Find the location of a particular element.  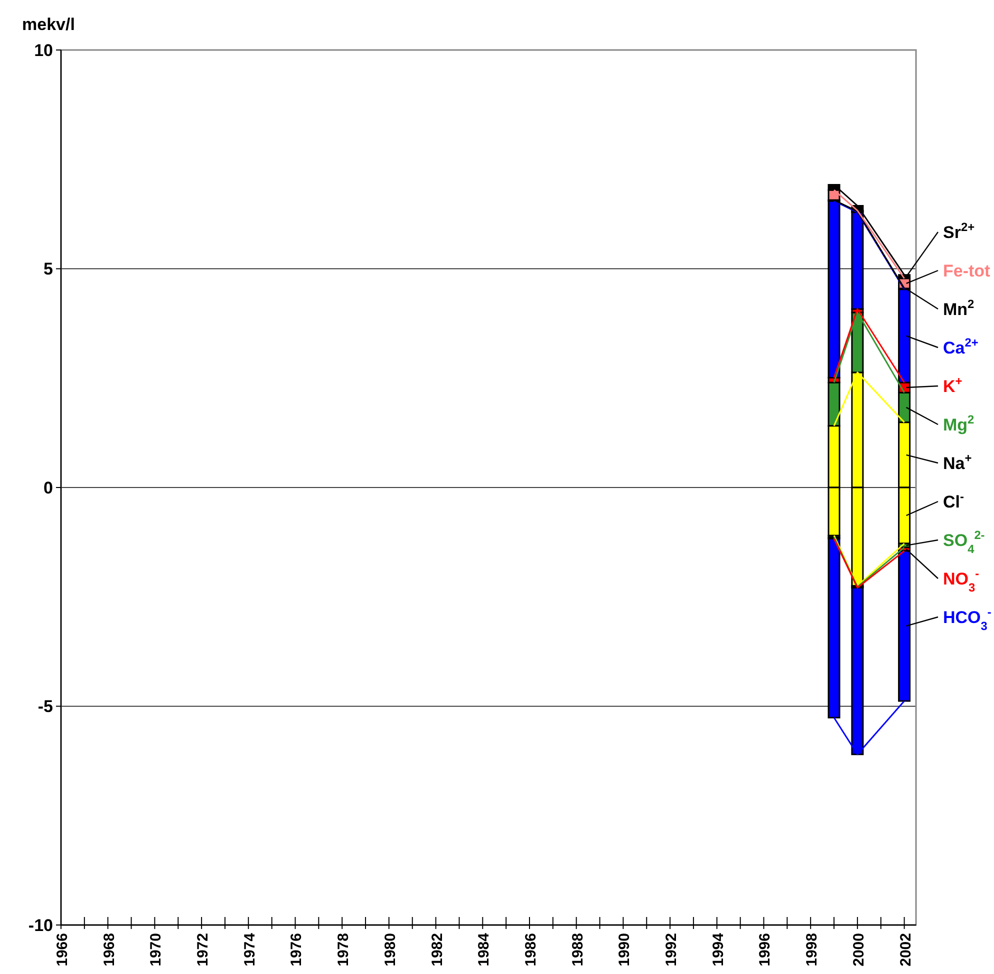

legend-label: Ca$^{2+}$ is located at coordinates (960, 347).